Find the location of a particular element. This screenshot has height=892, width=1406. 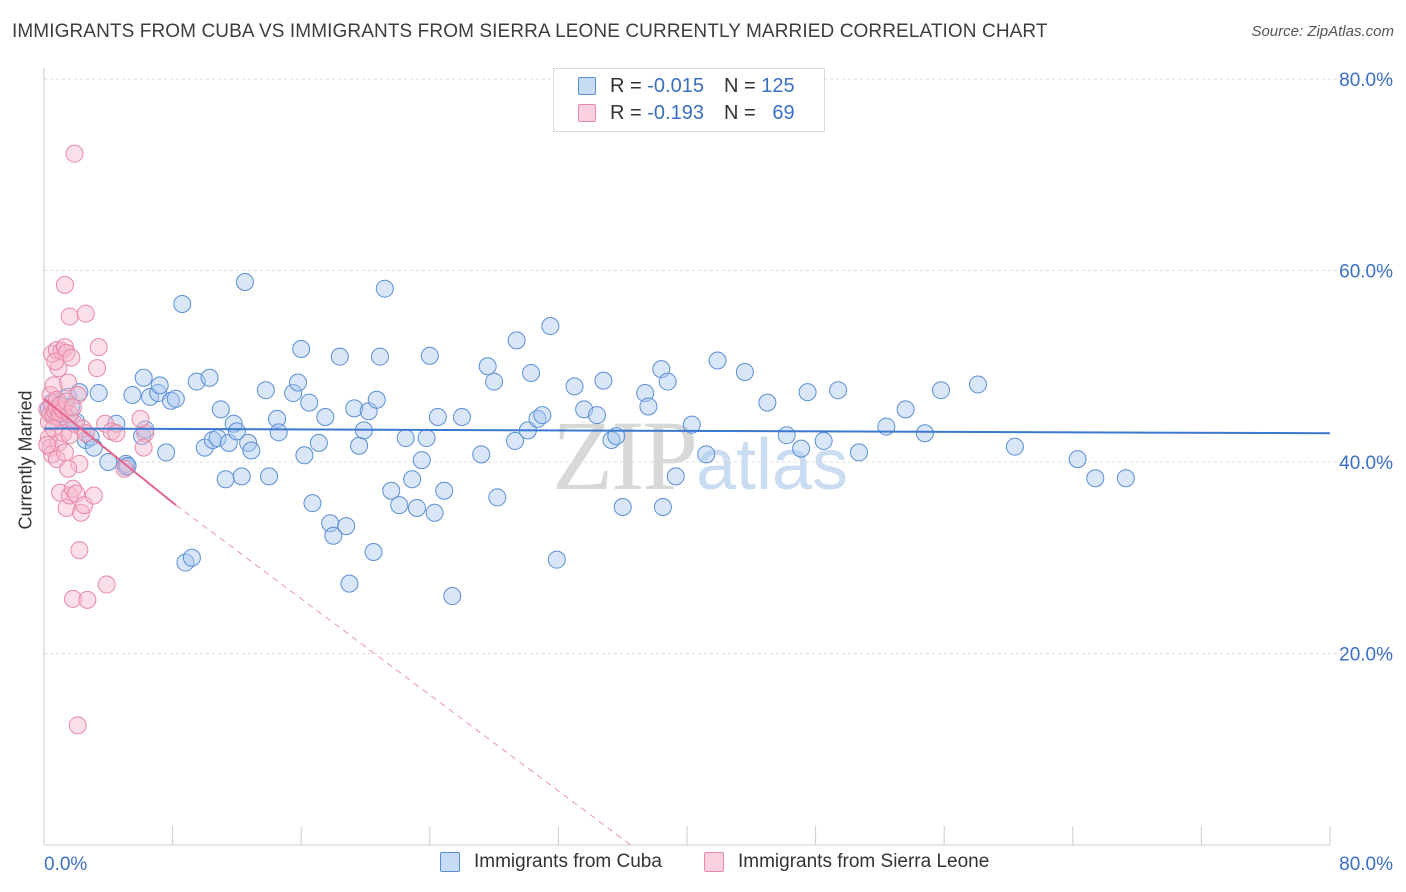

correlation-legend: R = -0.015 N = 125 R = -0.193 N = 69 is located at coordinates (689, 100).